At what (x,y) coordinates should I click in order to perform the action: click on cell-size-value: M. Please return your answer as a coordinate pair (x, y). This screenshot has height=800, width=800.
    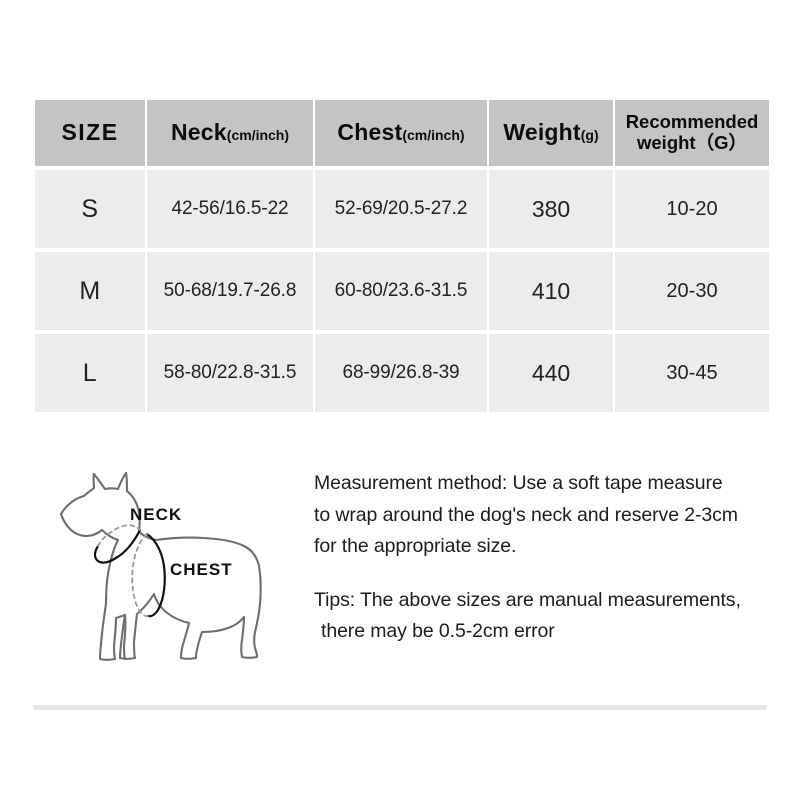
    Looking at the image, I should click on (90, 290).